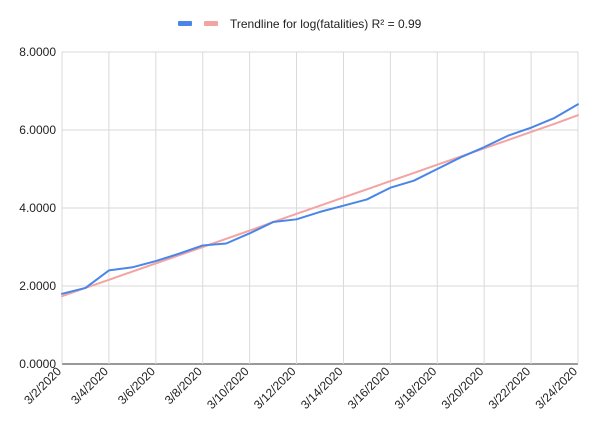 Image resolution: width=600 pixels, height=432 pixels. I want to click on y-tick-label: 6.0000, so click(37, 130).